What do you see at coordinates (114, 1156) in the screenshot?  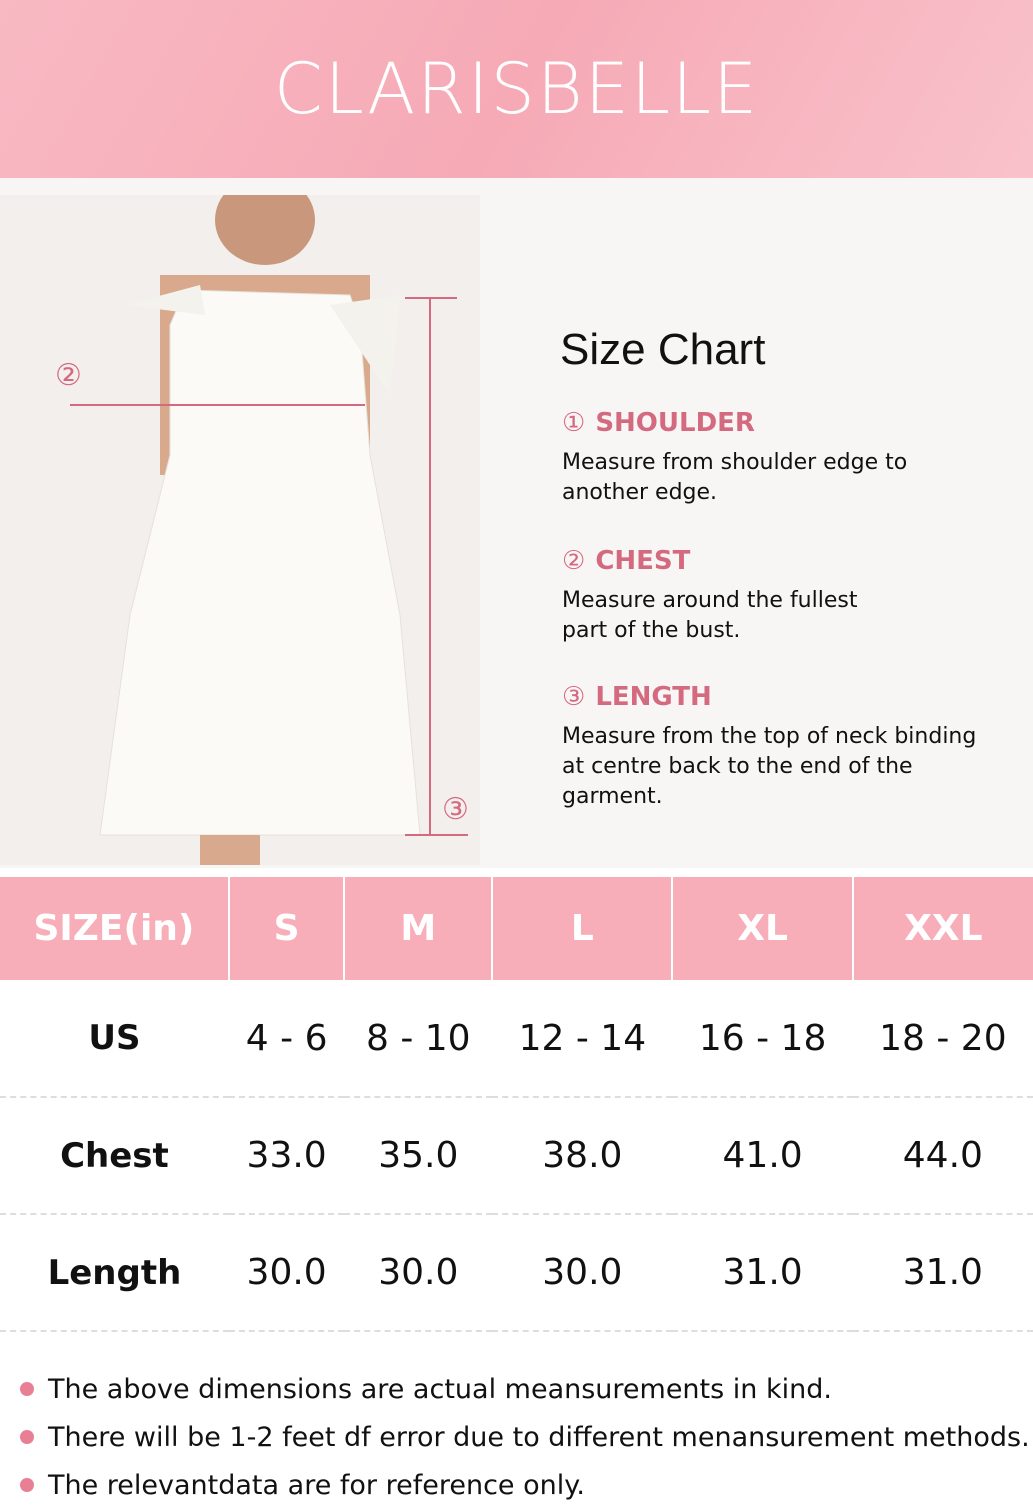 I see `row-label: Chest` at bounding box center [114, 1156].